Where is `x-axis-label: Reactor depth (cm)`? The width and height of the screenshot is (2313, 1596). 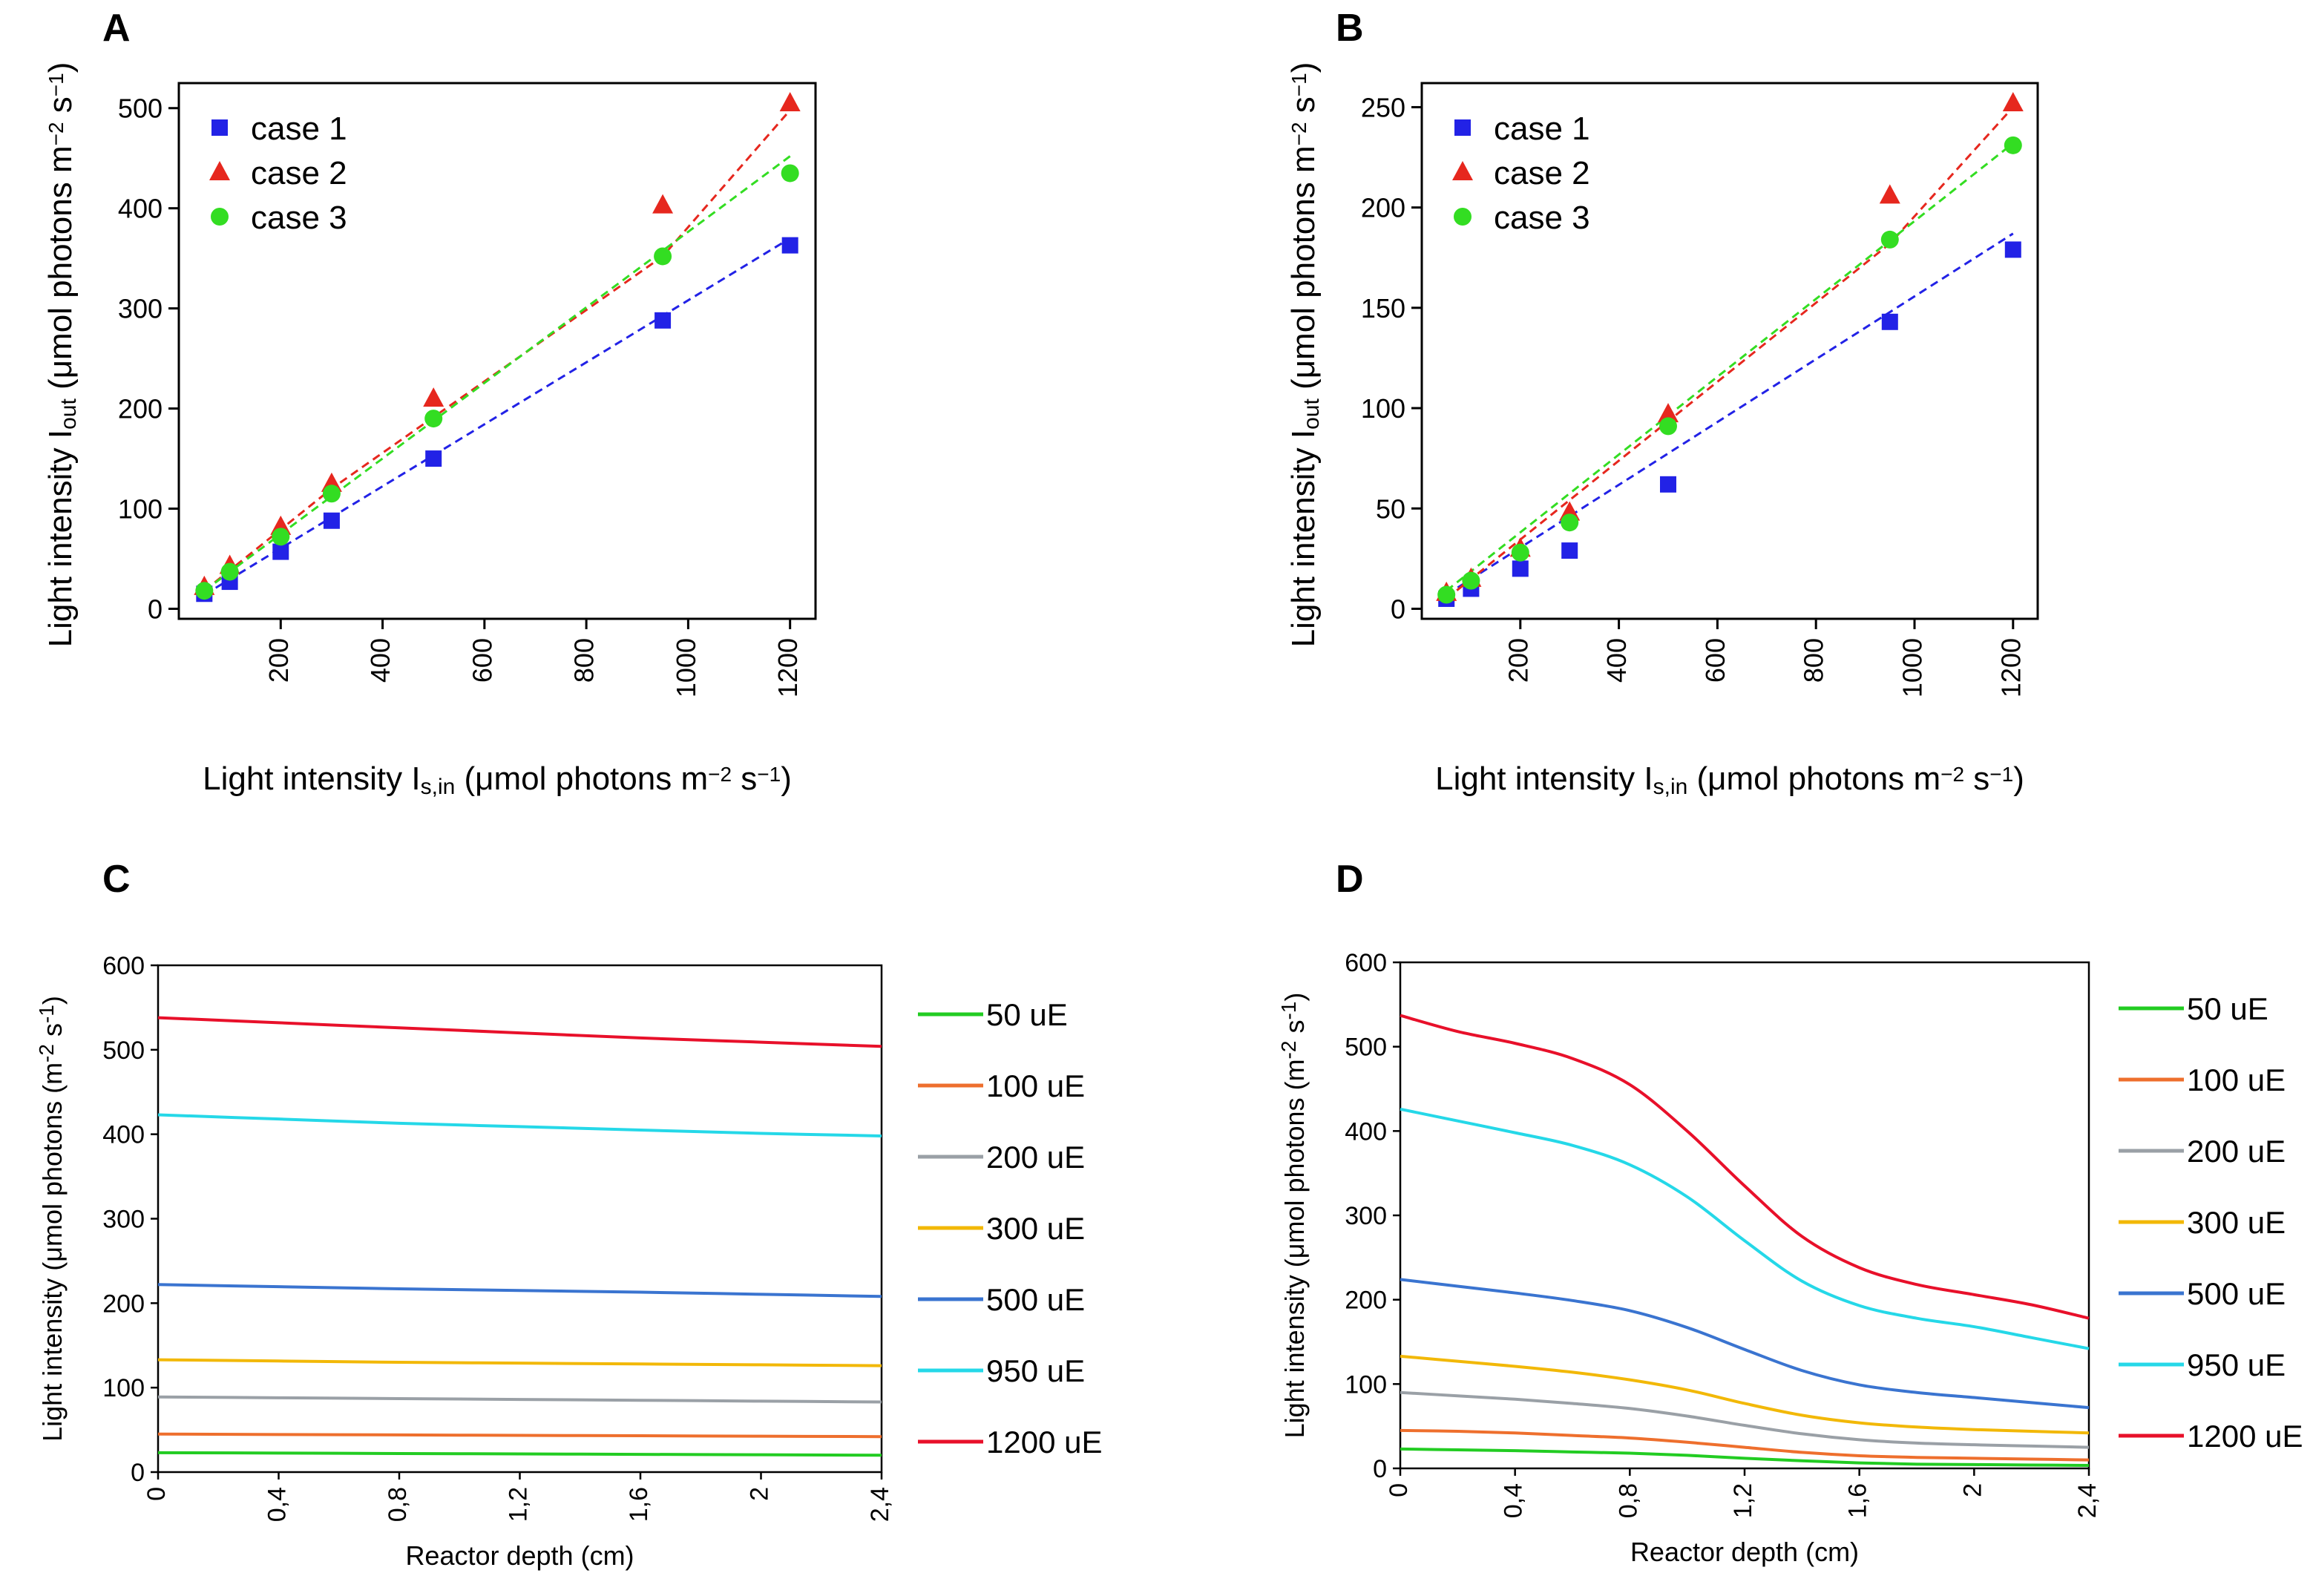
x-axis-label: Reactor depth (cm) is located at coordinates (1745, 1552).